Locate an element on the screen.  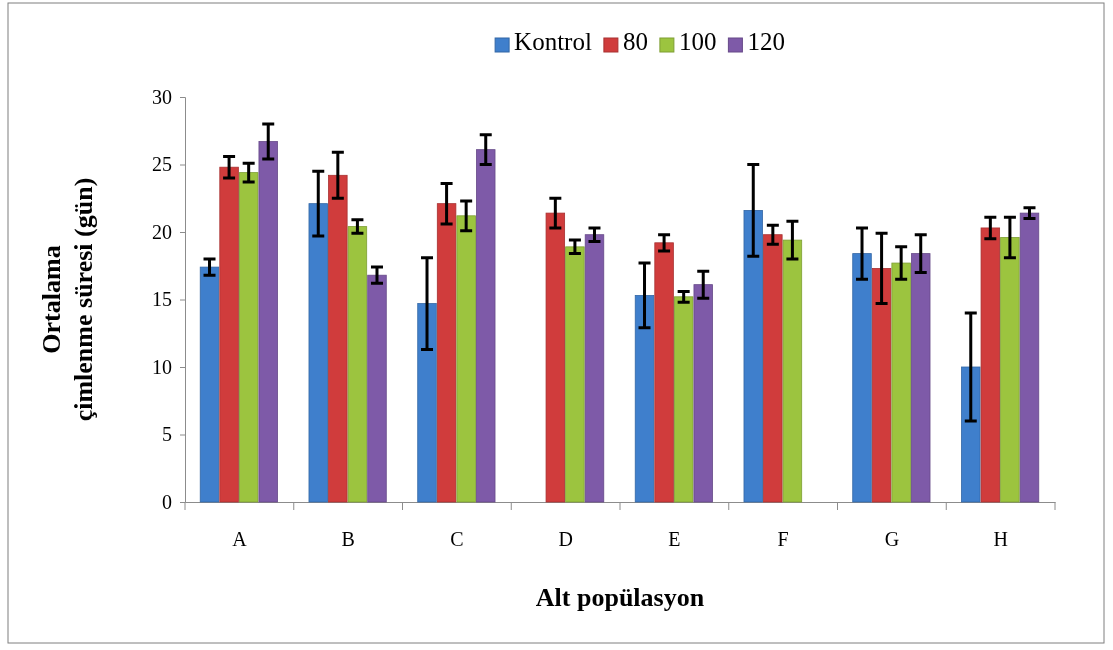
x-tick-label: E is located at coordinates (674, 539).